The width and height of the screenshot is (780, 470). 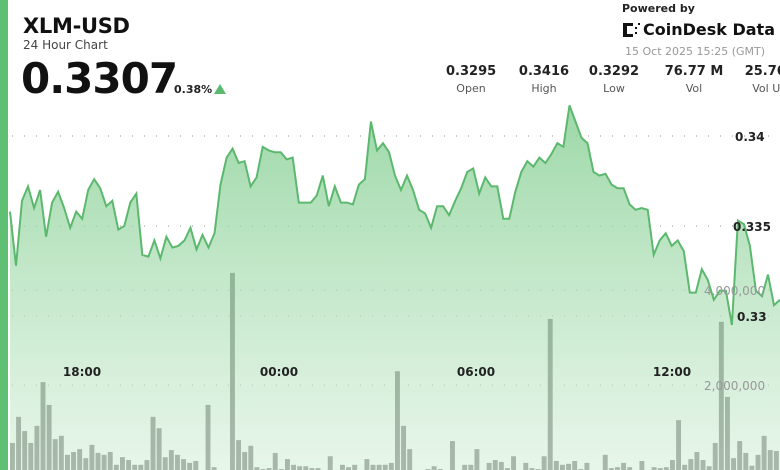 What do you see at coordinates (193, 89) in the screenshot?
I see `change-percent: 0.38%` at bounding box center [193, 89].